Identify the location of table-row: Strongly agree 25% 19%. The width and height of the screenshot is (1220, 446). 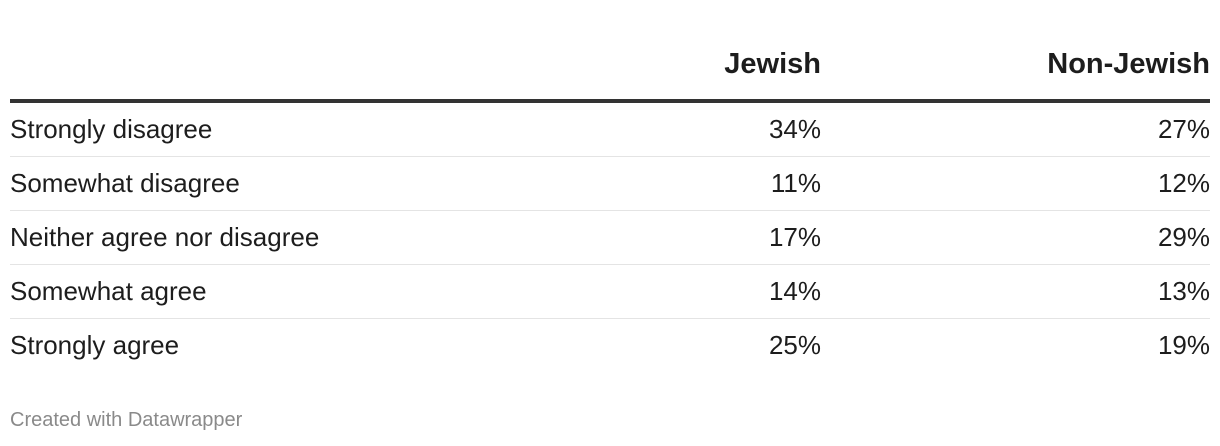
(610, 346).